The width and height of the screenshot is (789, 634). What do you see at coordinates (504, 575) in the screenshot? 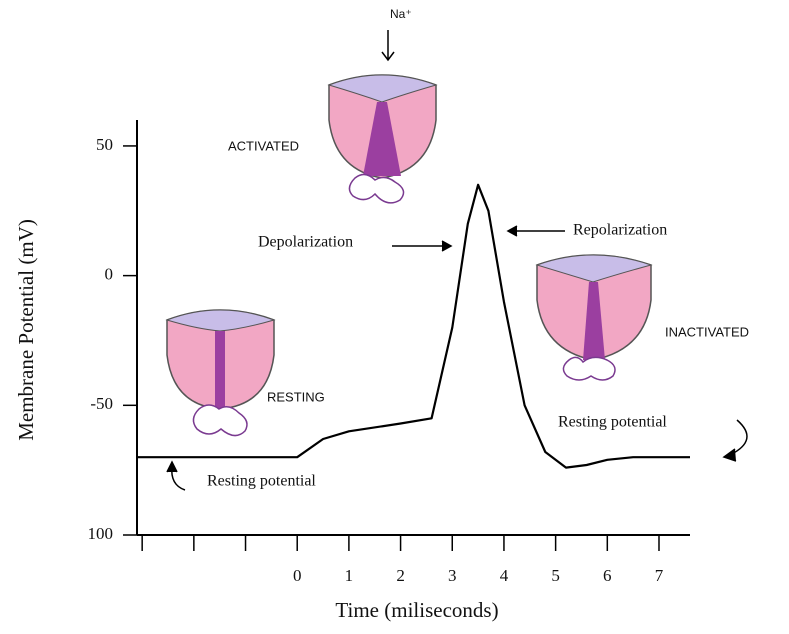
I see `x-tick-label: 4` at bounding box center [504, 575].